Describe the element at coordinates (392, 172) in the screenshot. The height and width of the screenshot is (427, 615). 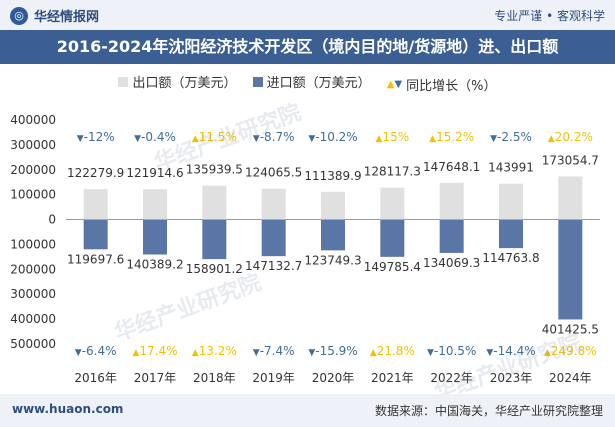
I see `export-value-label: 128117.3` at that location.